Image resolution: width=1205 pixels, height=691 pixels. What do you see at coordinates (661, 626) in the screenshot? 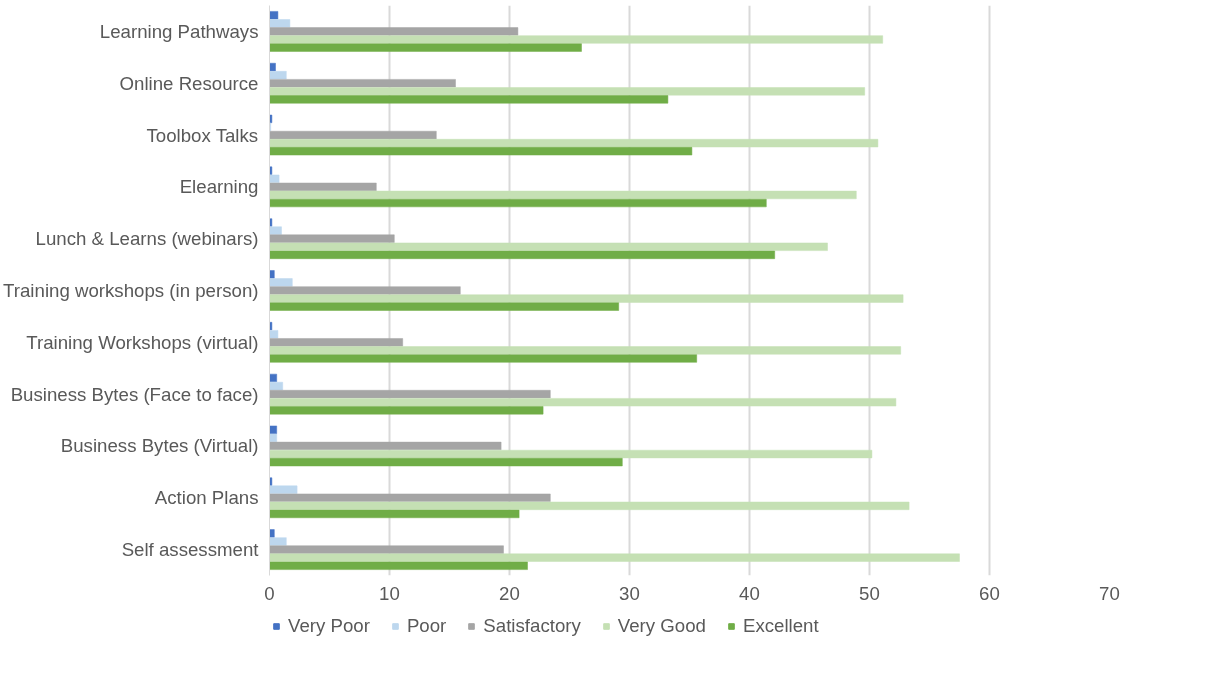
I see `legend-label: Very Good` at bounding box center [661, 626].